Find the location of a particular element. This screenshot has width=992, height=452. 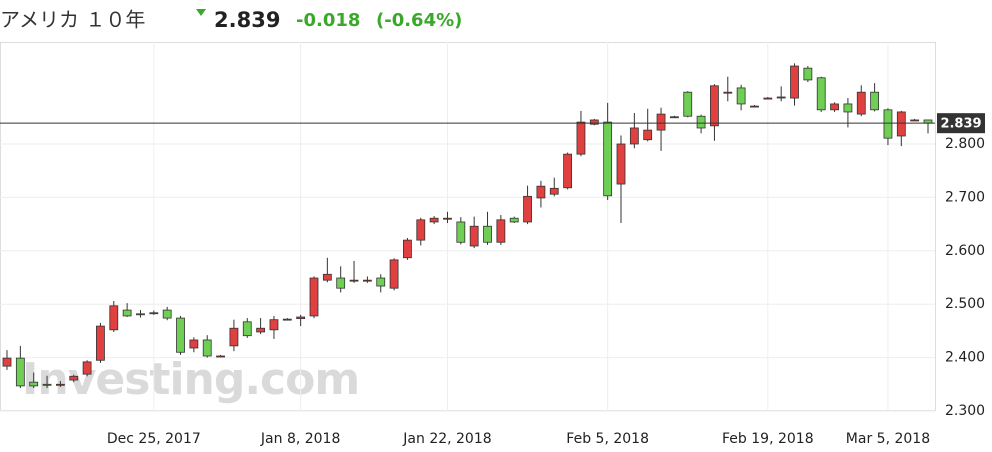

x-tick-label: Jan 22, 2018 is located at coordinates (446, 439).